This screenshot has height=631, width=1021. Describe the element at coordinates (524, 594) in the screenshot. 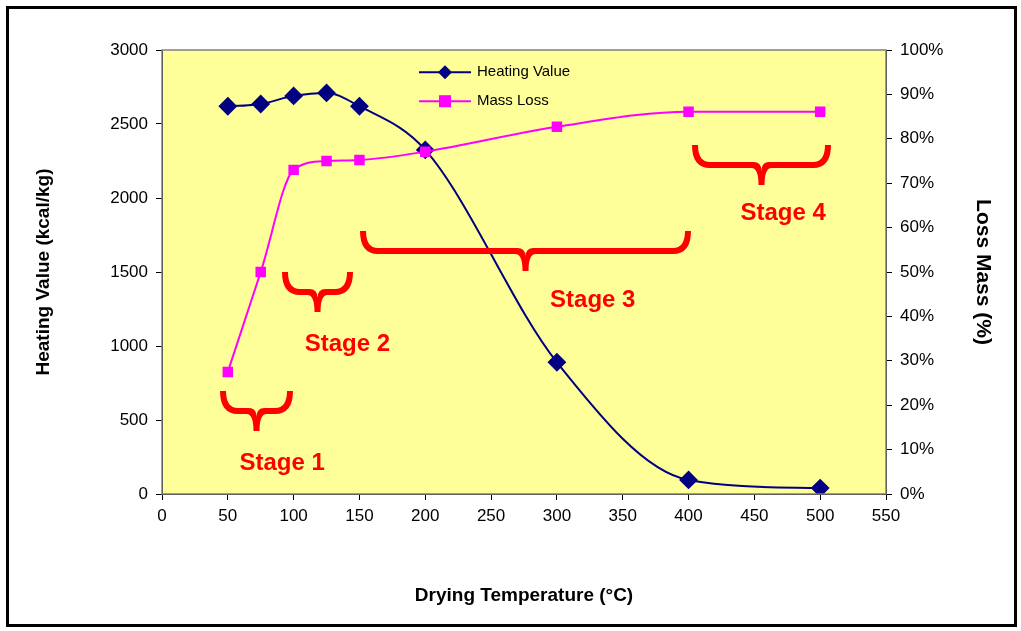

I see `x-axis-title: Drying Temperature (°C)` at that location.